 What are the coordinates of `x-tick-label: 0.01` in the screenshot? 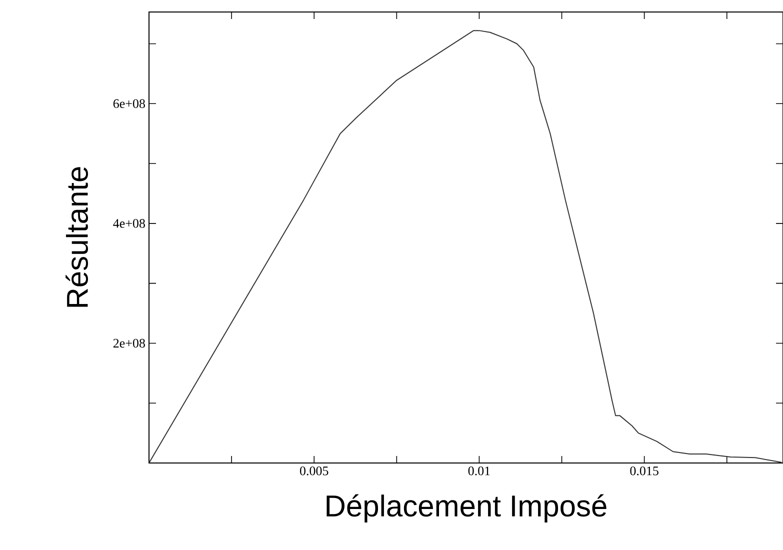 It's located at (479, 471).